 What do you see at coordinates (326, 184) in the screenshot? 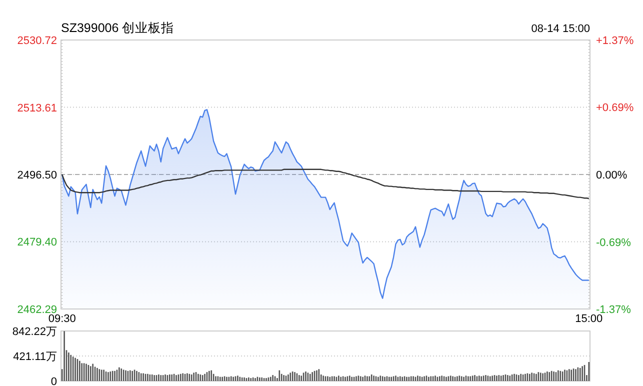
I see `line-series` at bounding box center [326, 184].